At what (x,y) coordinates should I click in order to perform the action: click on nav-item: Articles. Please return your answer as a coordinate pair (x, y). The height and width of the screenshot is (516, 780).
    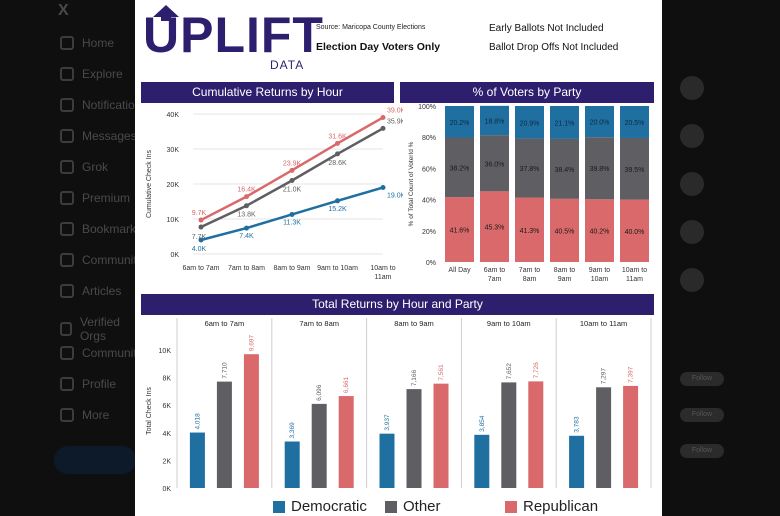
    Looking at the image, I should click on (90, 291).